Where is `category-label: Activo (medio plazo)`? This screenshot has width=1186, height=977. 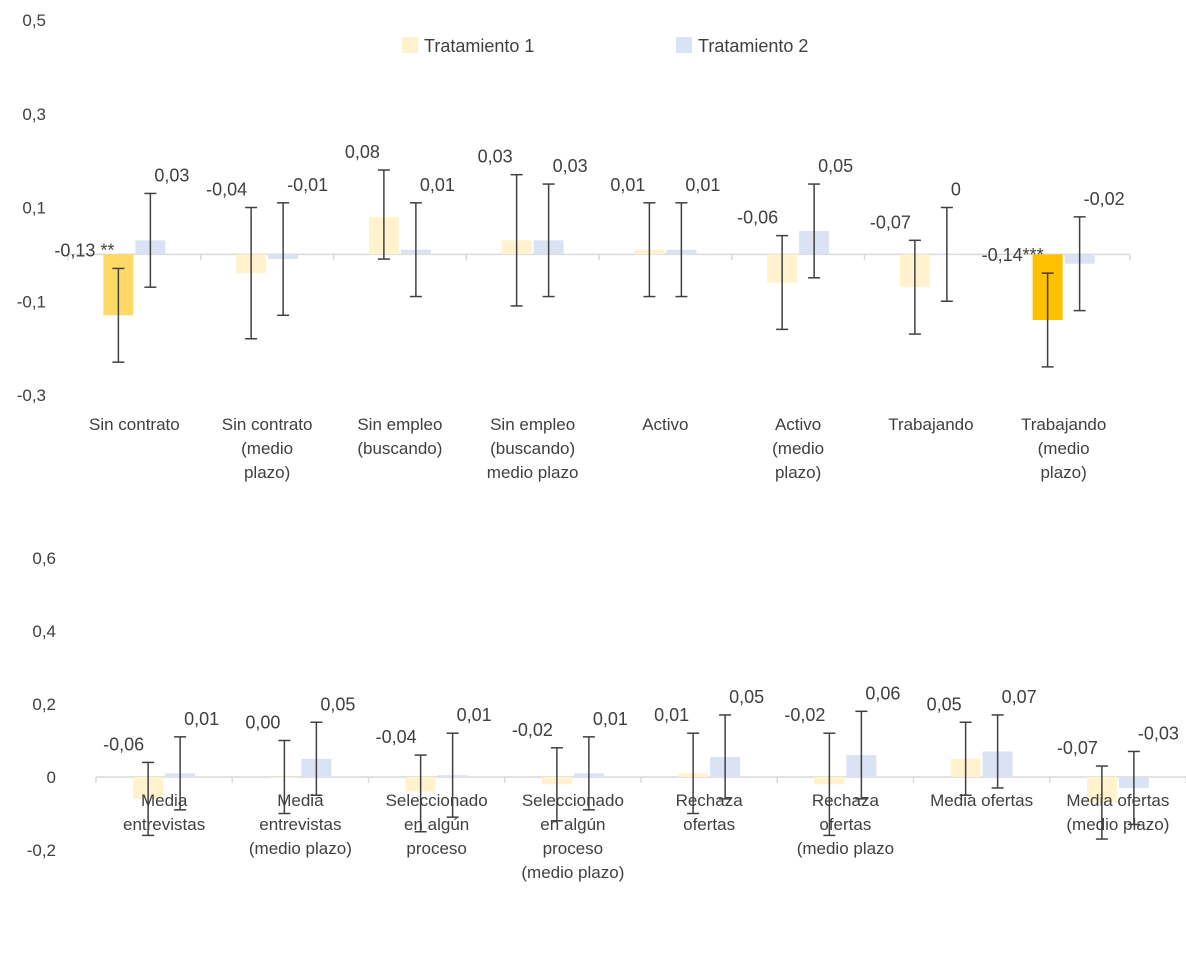
category-label: Activo (medio plazo) is located at coordinates (798, 448).